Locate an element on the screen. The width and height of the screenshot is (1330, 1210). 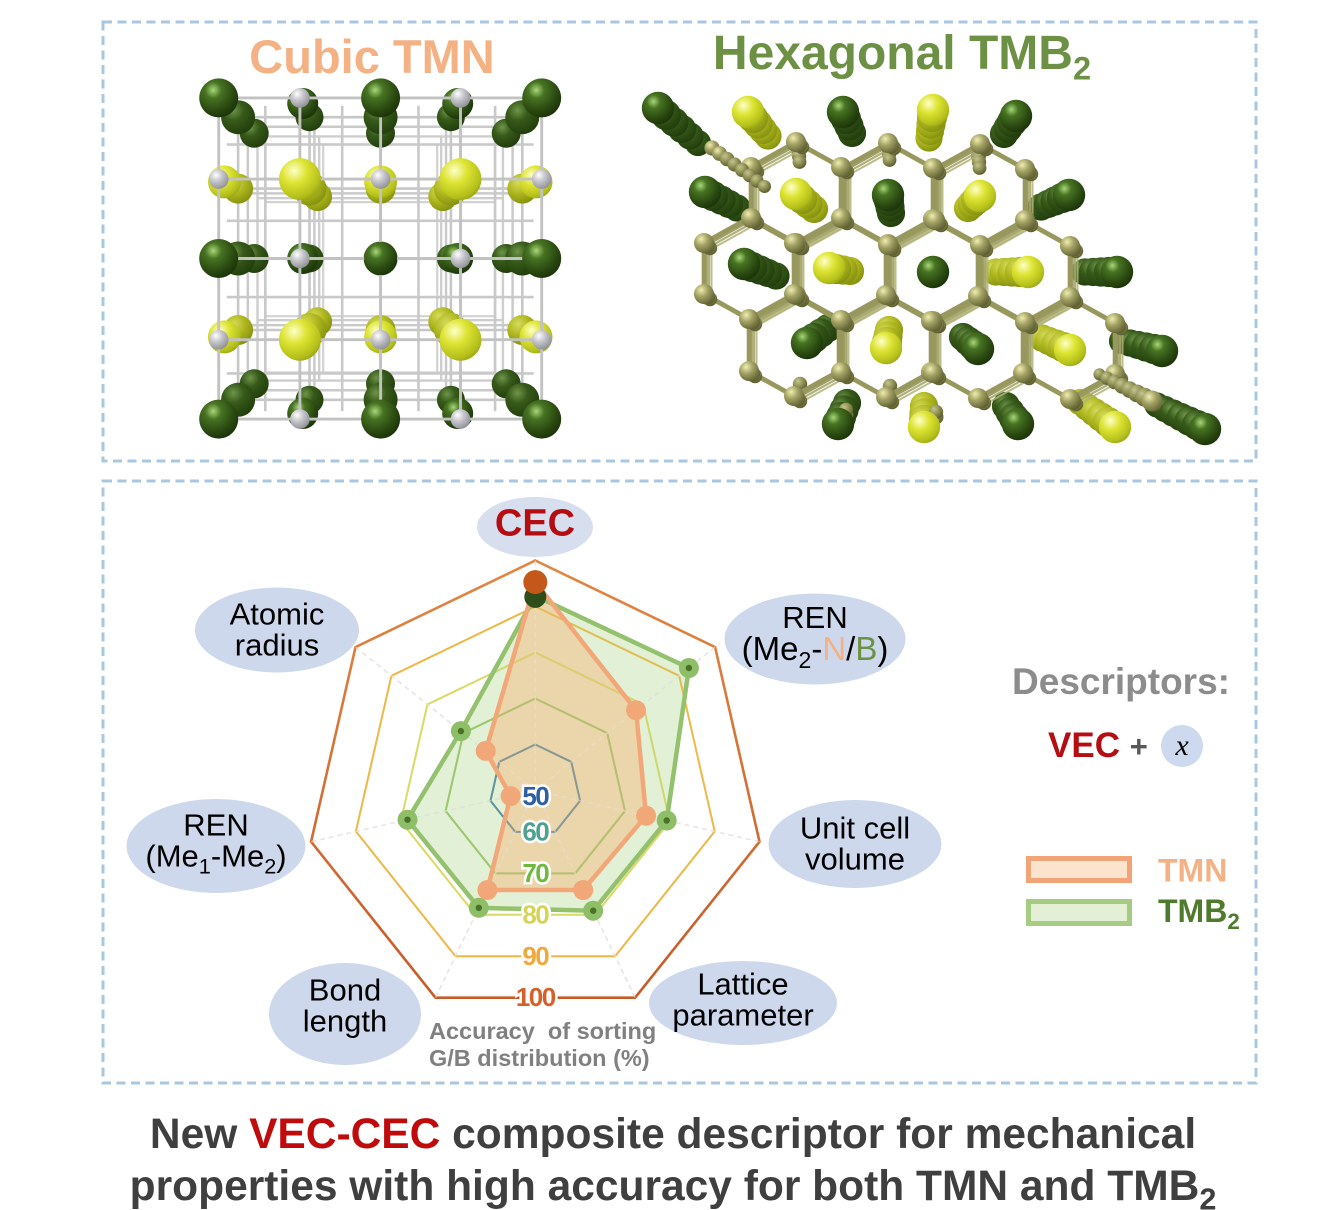
svg-text: 90 is located at coordinates (535, 956).